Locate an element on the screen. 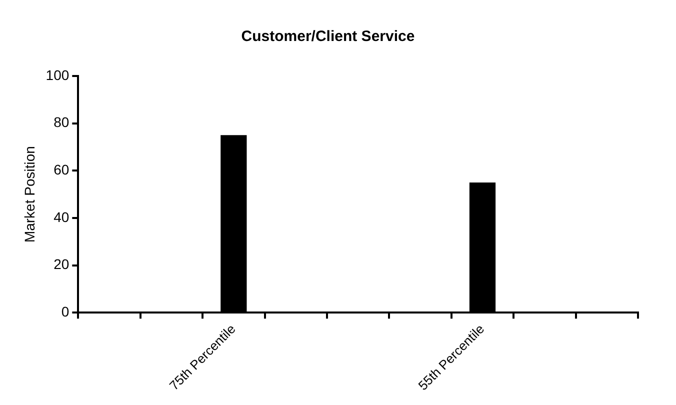  y-tick-label: 40 is located at coordinates (62, 216).